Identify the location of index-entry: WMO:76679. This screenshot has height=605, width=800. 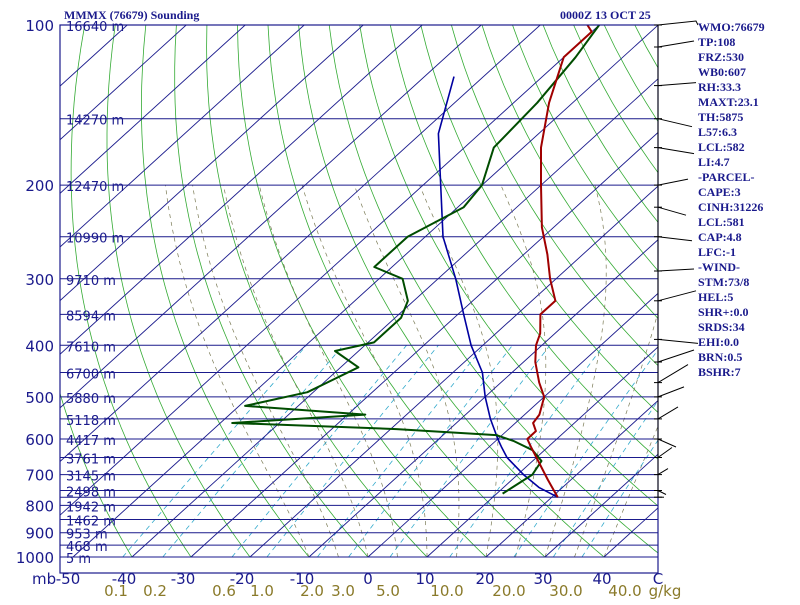
(749, 27).